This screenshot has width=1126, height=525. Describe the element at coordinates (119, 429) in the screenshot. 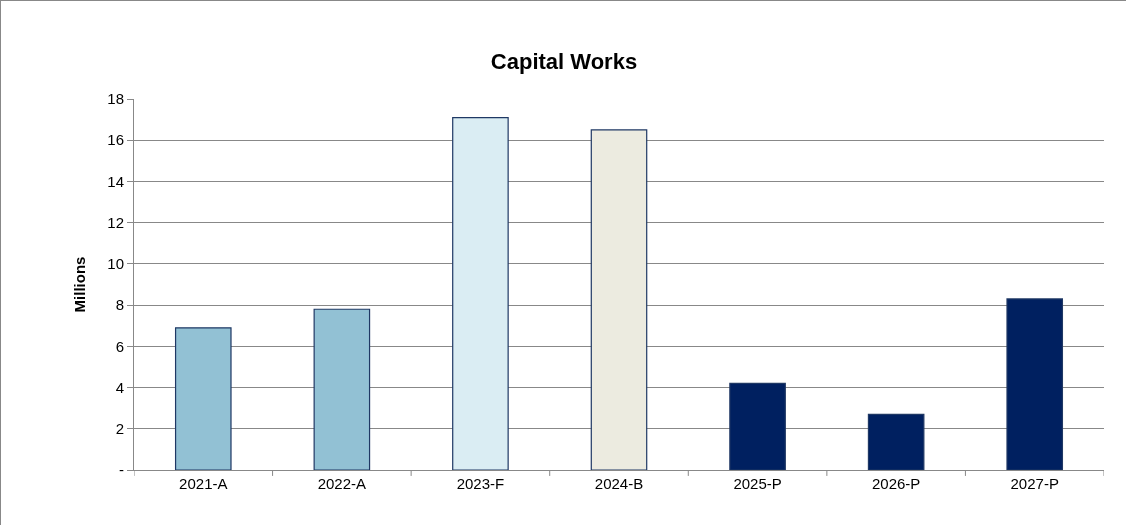

I see `y-tick-label: 2` at that location.